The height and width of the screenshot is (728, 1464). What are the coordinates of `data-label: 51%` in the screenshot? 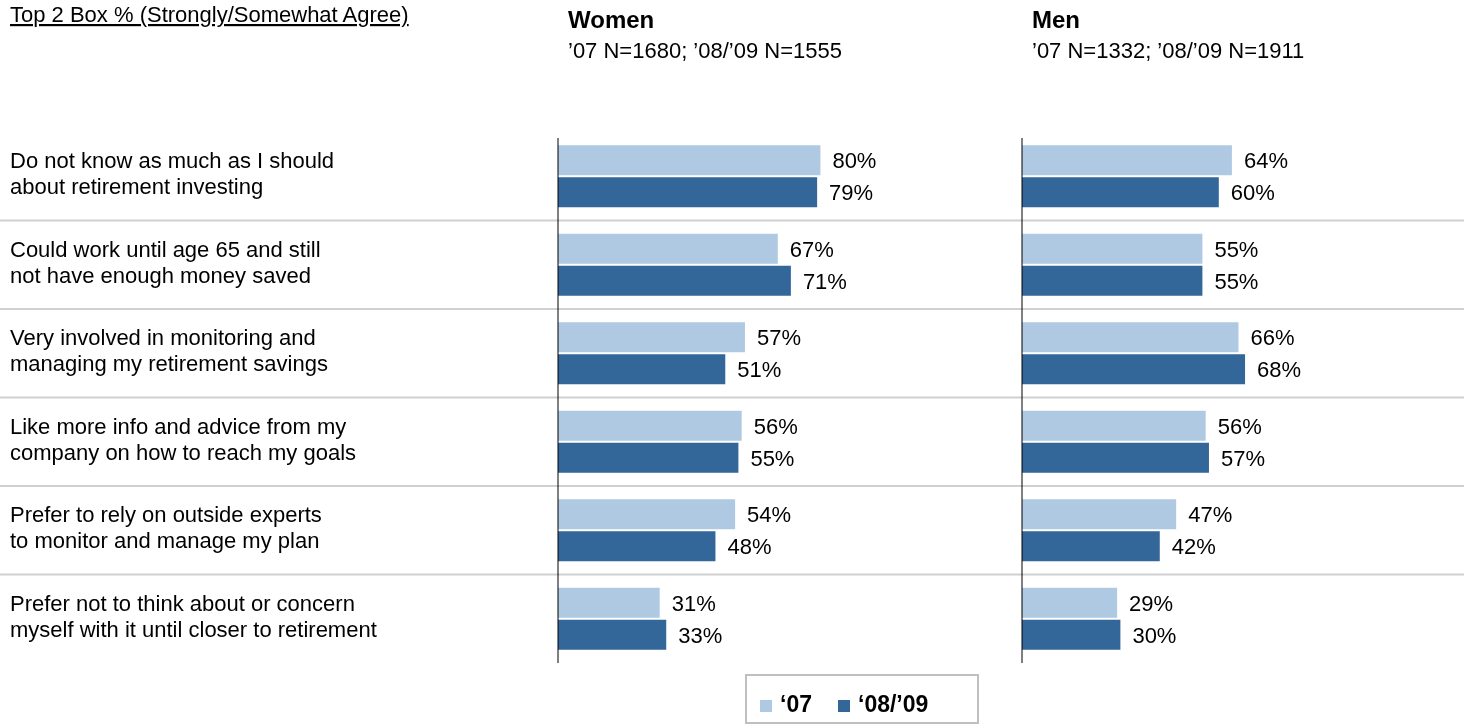 It's located at (759, 370).